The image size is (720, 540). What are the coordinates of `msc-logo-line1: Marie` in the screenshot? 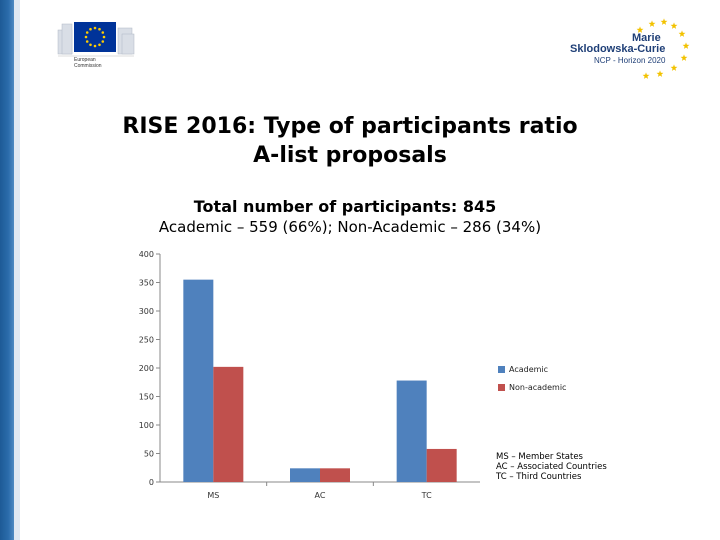 It's located at (646, 38).